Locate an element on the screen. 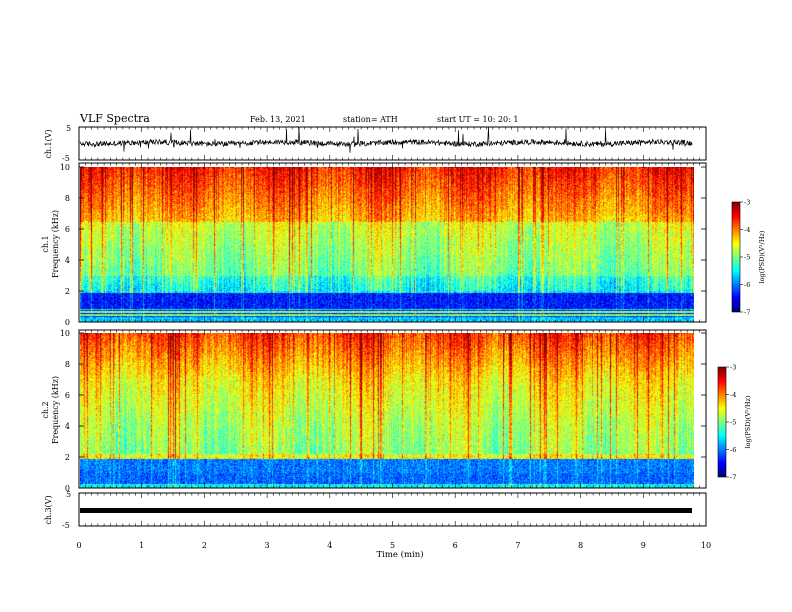 This screenshot has height=612, width=792. colorbar-ch2-ticks: -3 -4 -5 -6 -7 is located at coordinates (731, 423).